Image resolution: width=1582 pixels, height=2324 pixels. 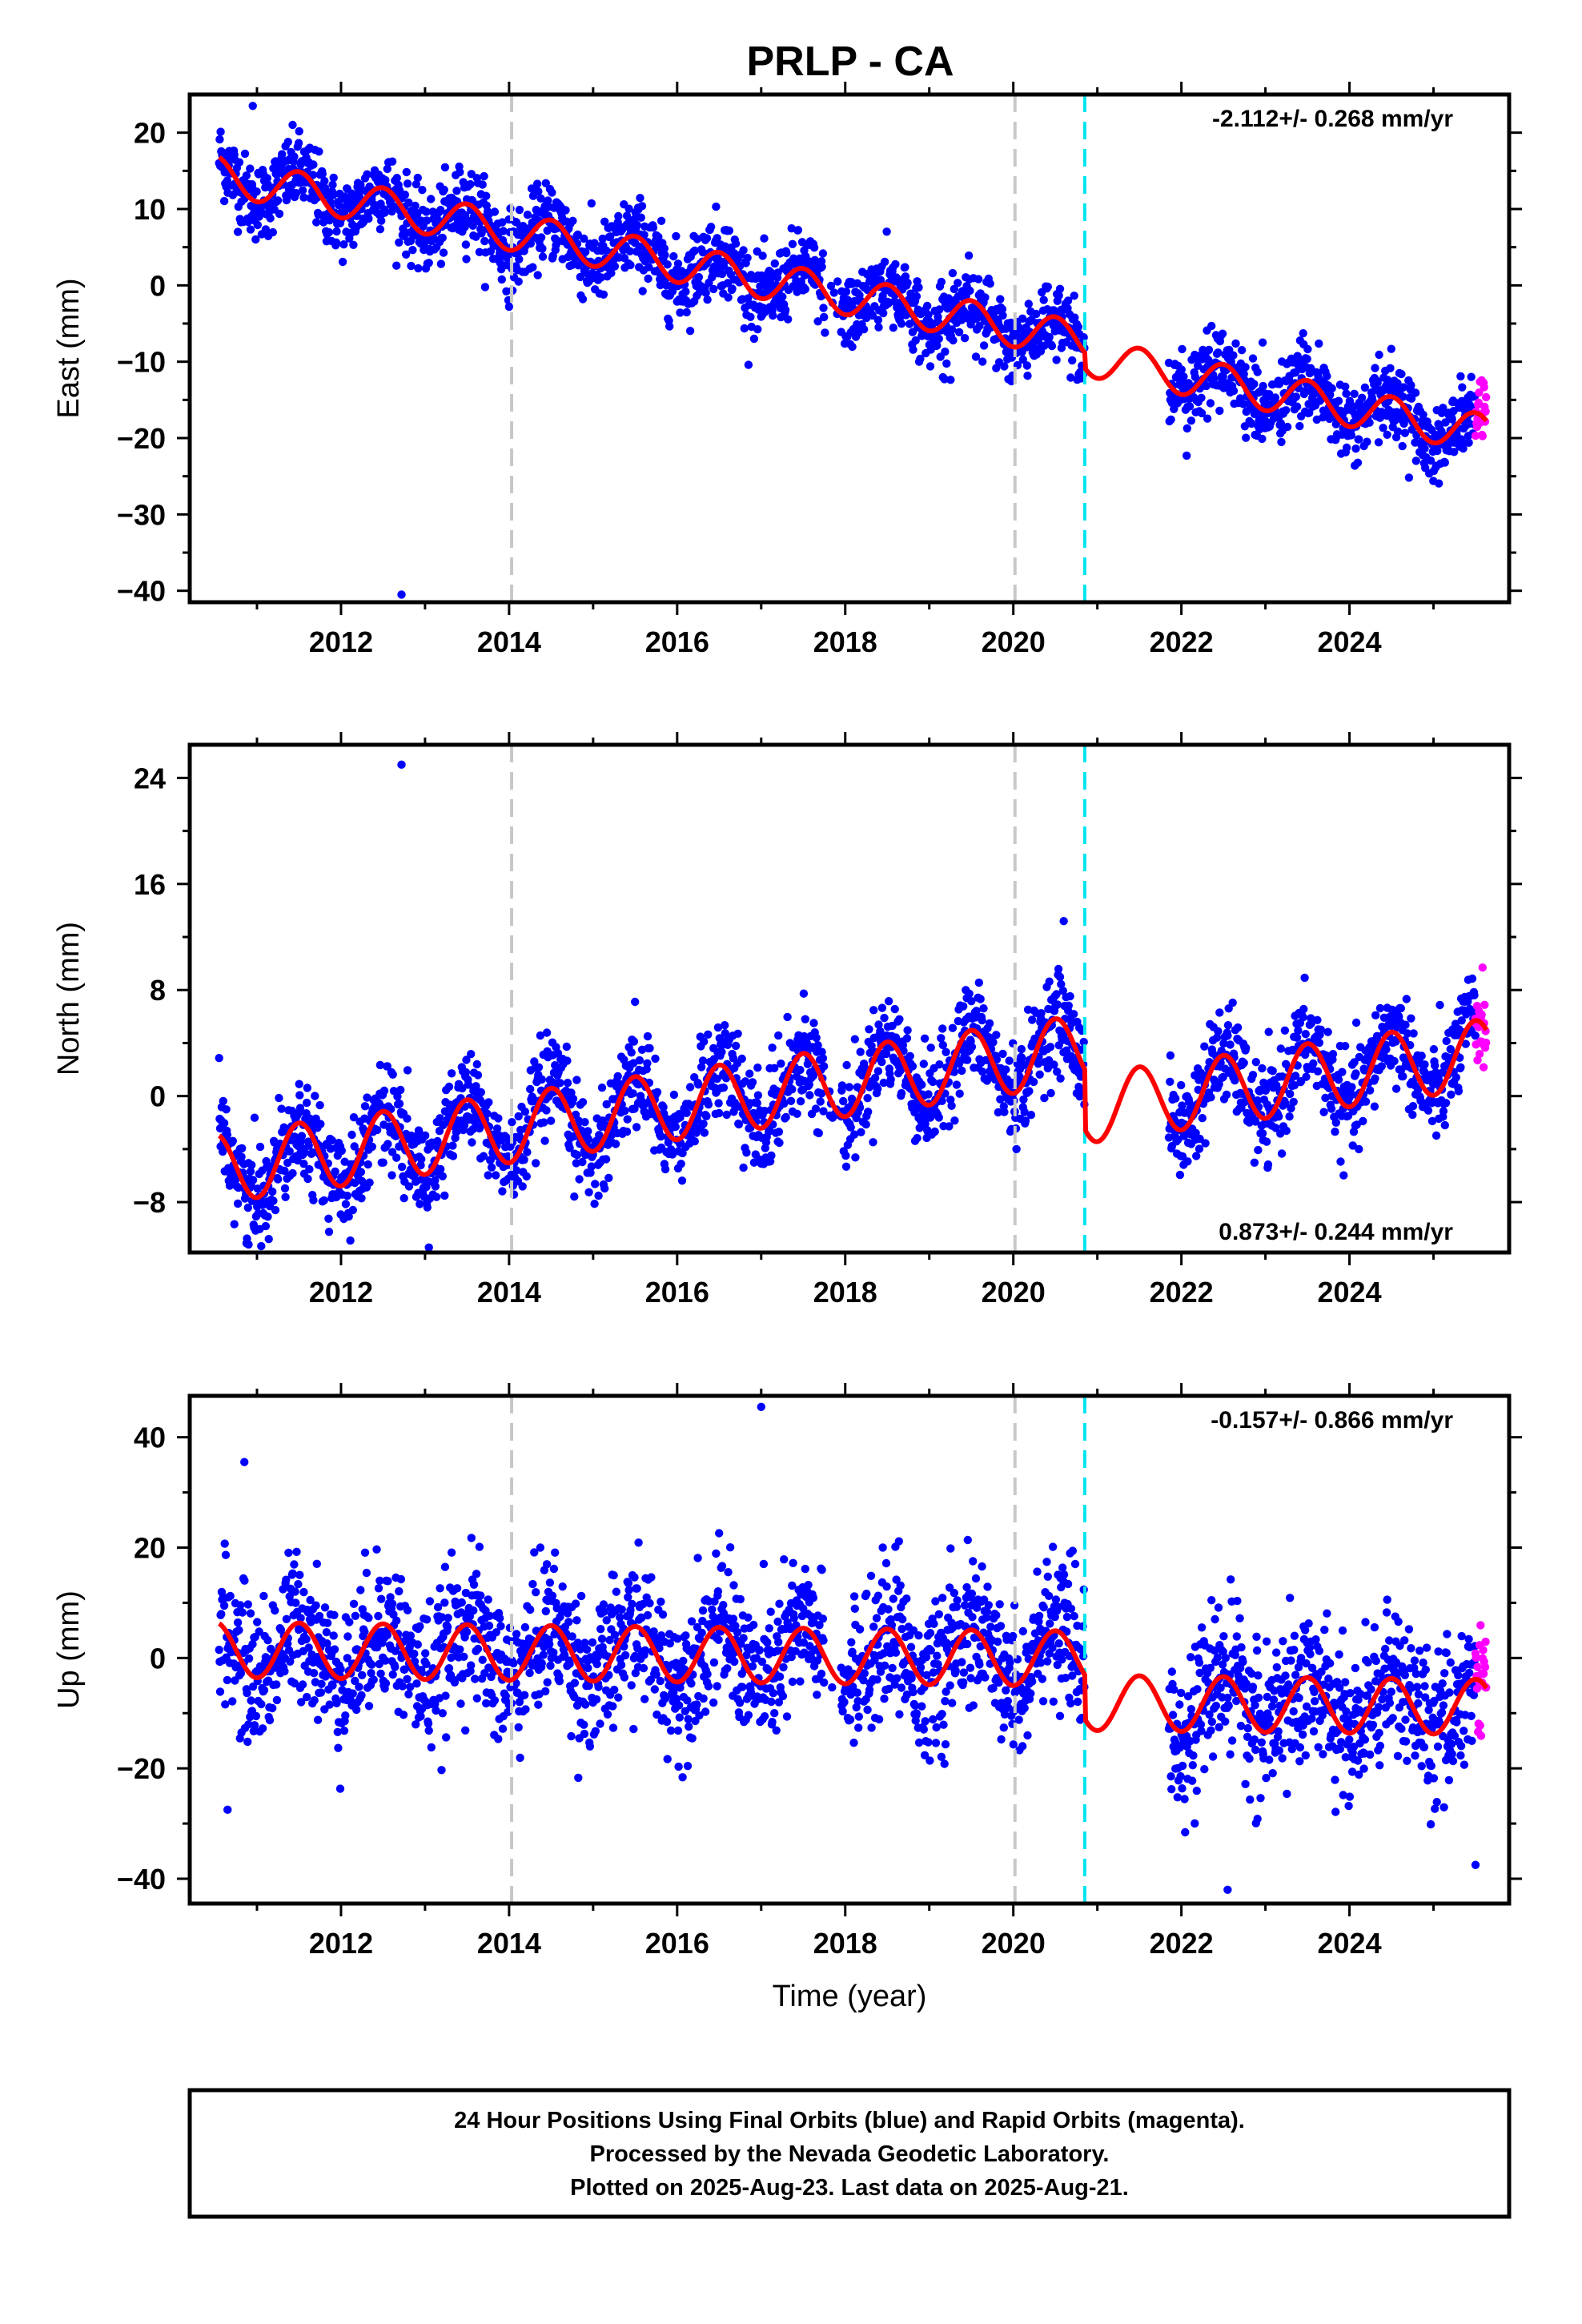 What do you see at coordinates (249, 1244) in the screenshot?
I see `outlier-point` at bounding box center [249, 1244].